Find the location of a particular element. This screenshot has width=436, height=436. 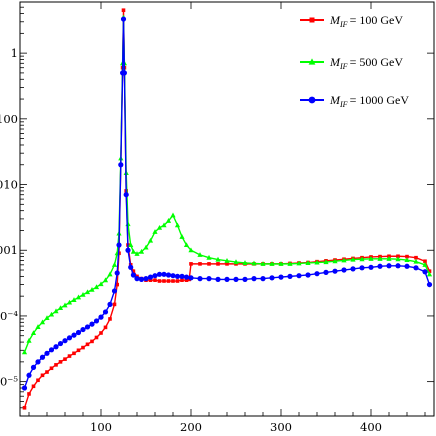

legend-label: MIF = 100 GeV is located at coordinates (366, 21).